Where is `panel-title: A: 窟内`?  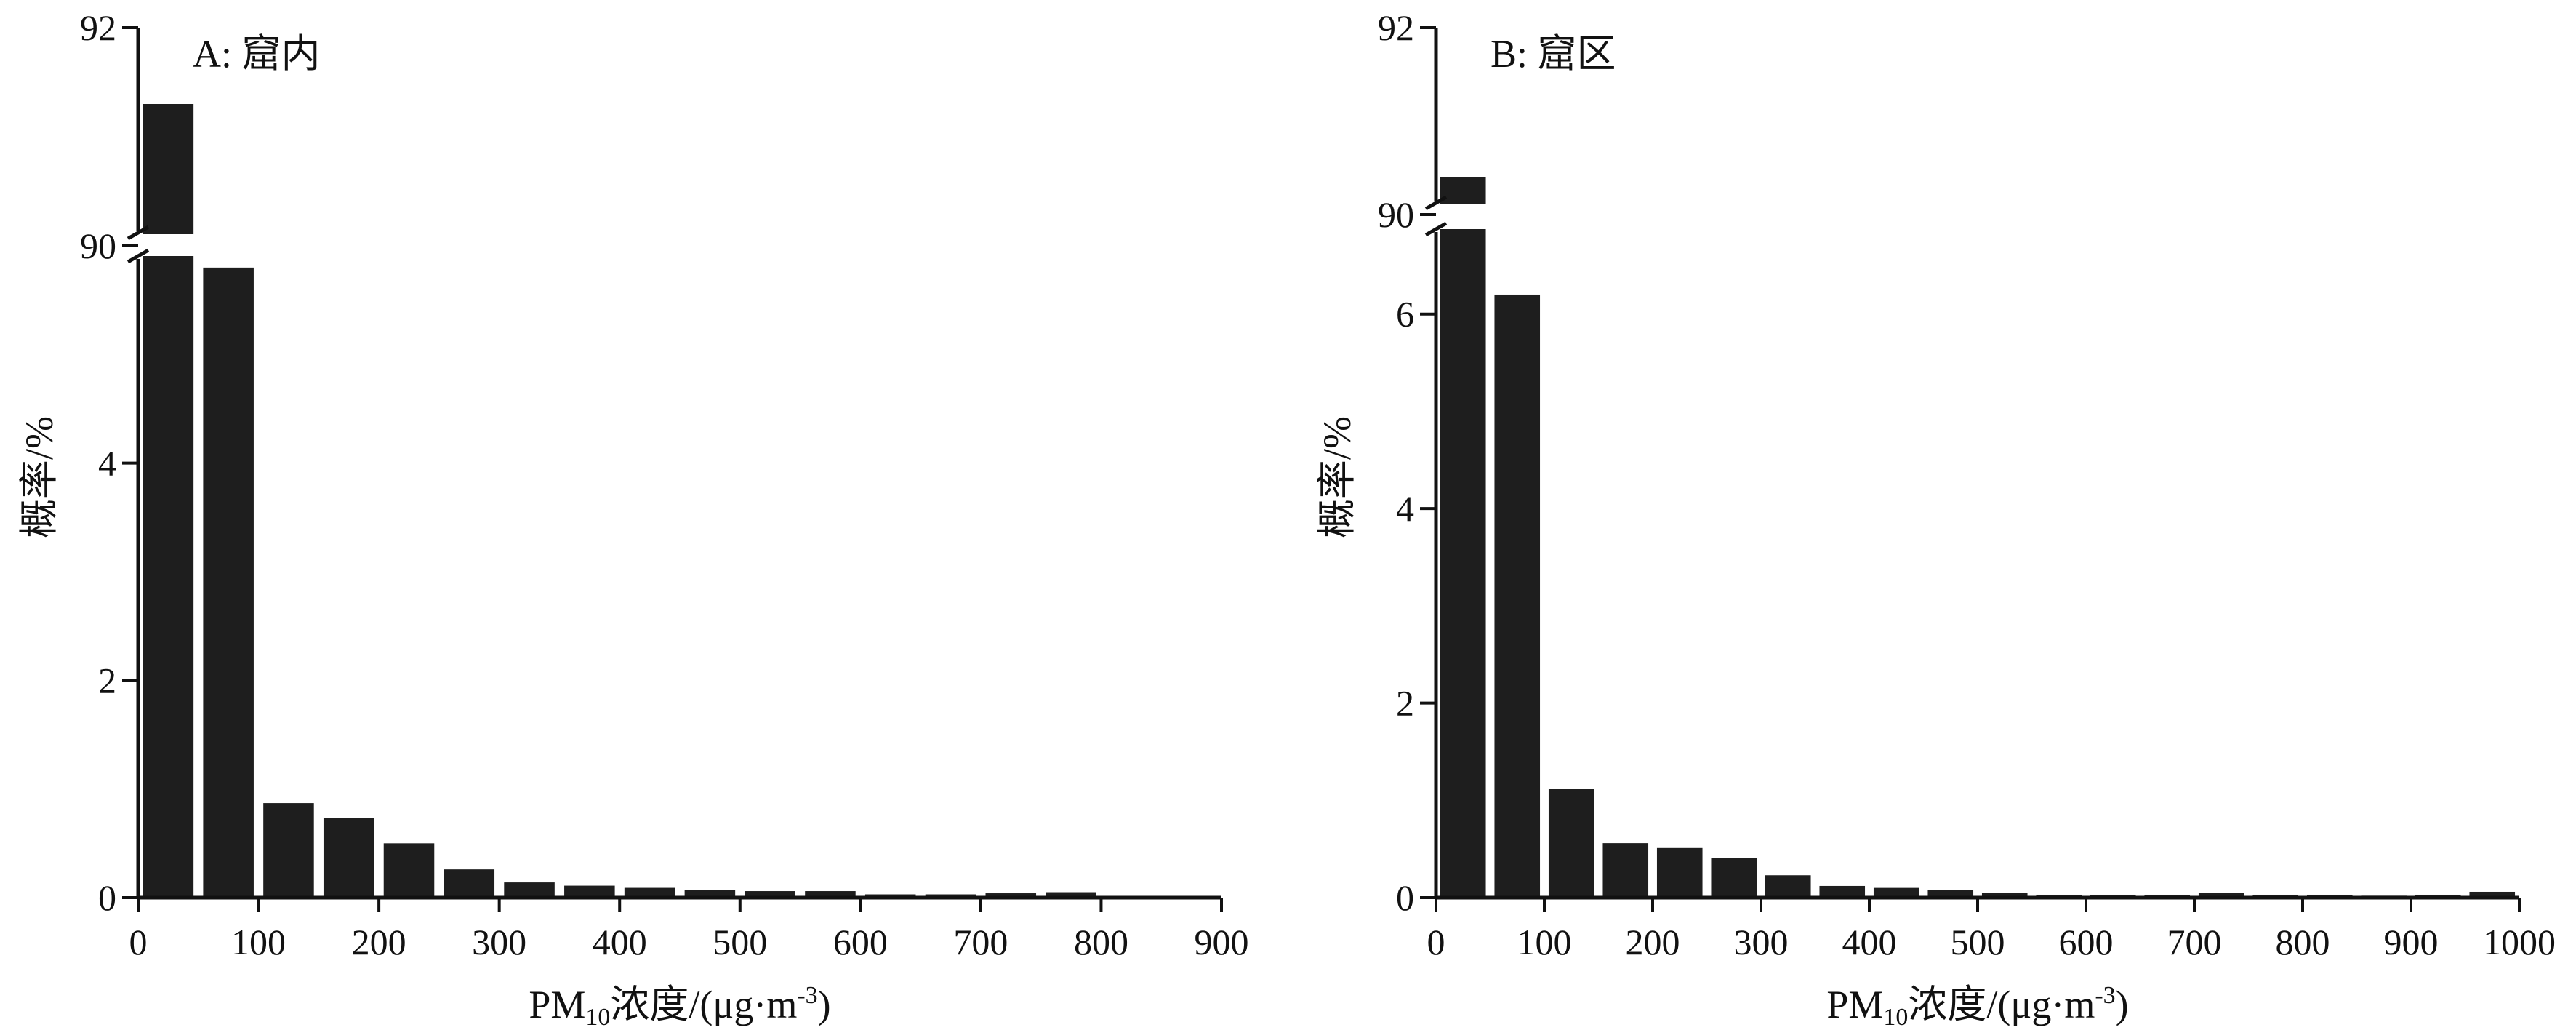
panel-title: A: 窟内 is located at coordinates (257, 54).